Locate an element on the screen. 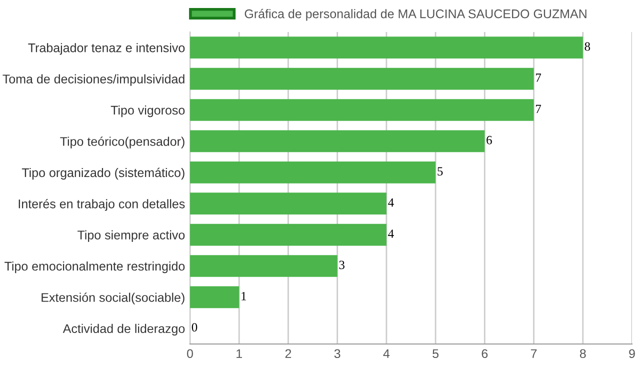 The height and width of the screenshot is (372, 639). y-tick-label: Tipo emocionalmente restringido is located at coordinates (94, 267).